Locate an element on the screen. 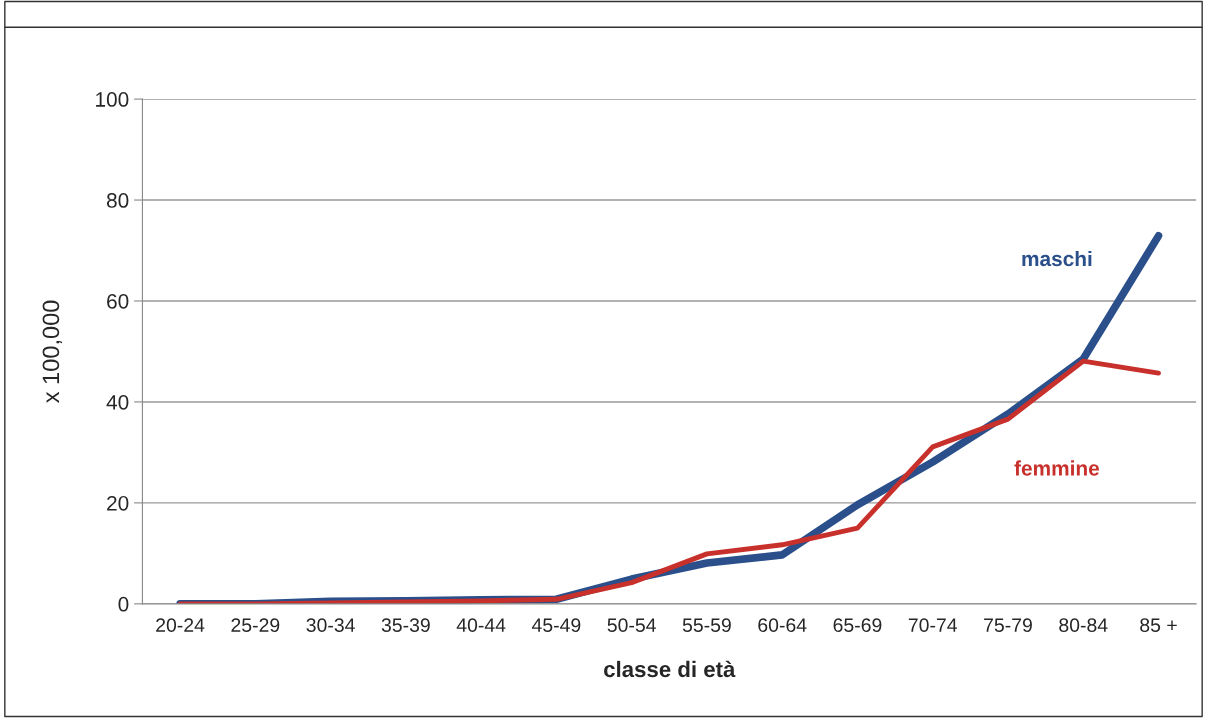  series-label: femmine is located at coordinates (1057, 468).